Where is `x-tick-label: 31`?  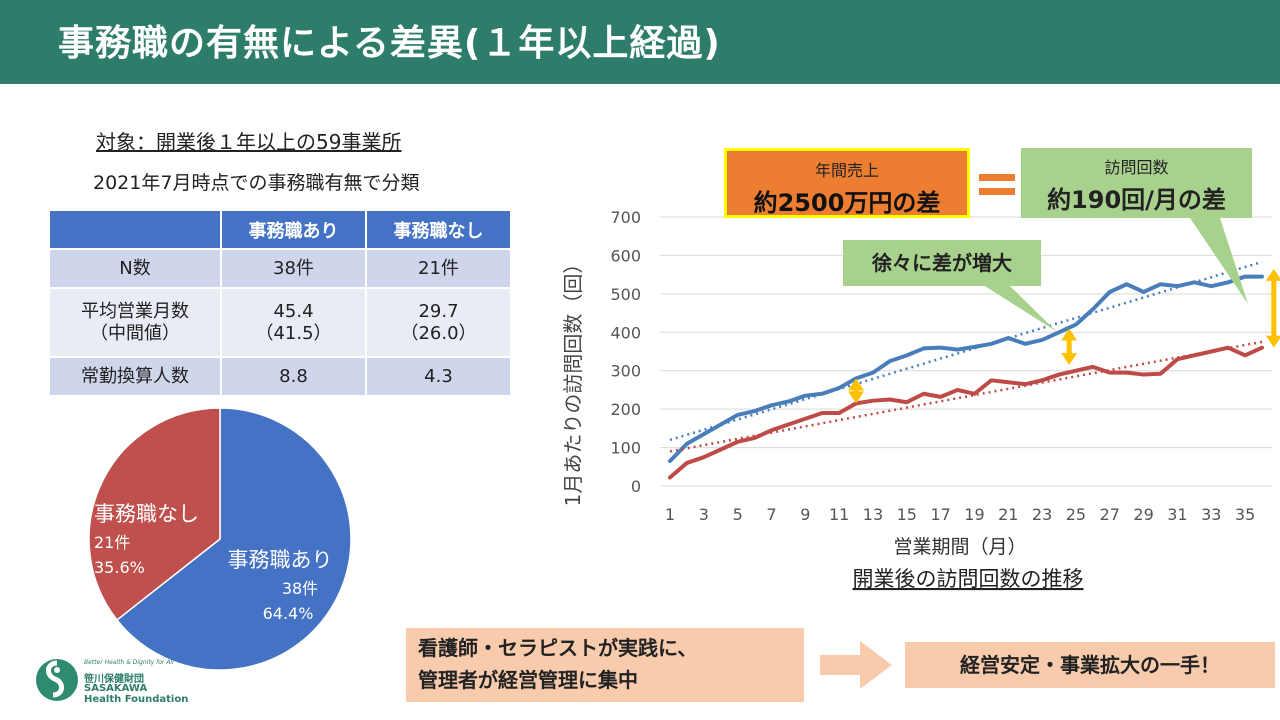
x-tick-label: 31 is located at coordinates (1177, 514).